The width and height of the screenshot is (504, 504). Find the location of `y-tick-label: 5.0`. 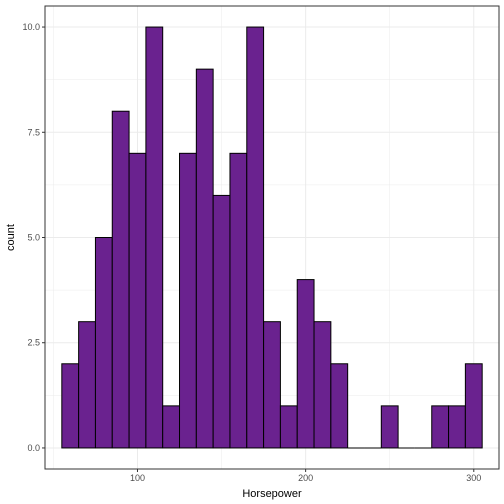

y-tick-label: 5.0 is located at coordinates (33, 238).